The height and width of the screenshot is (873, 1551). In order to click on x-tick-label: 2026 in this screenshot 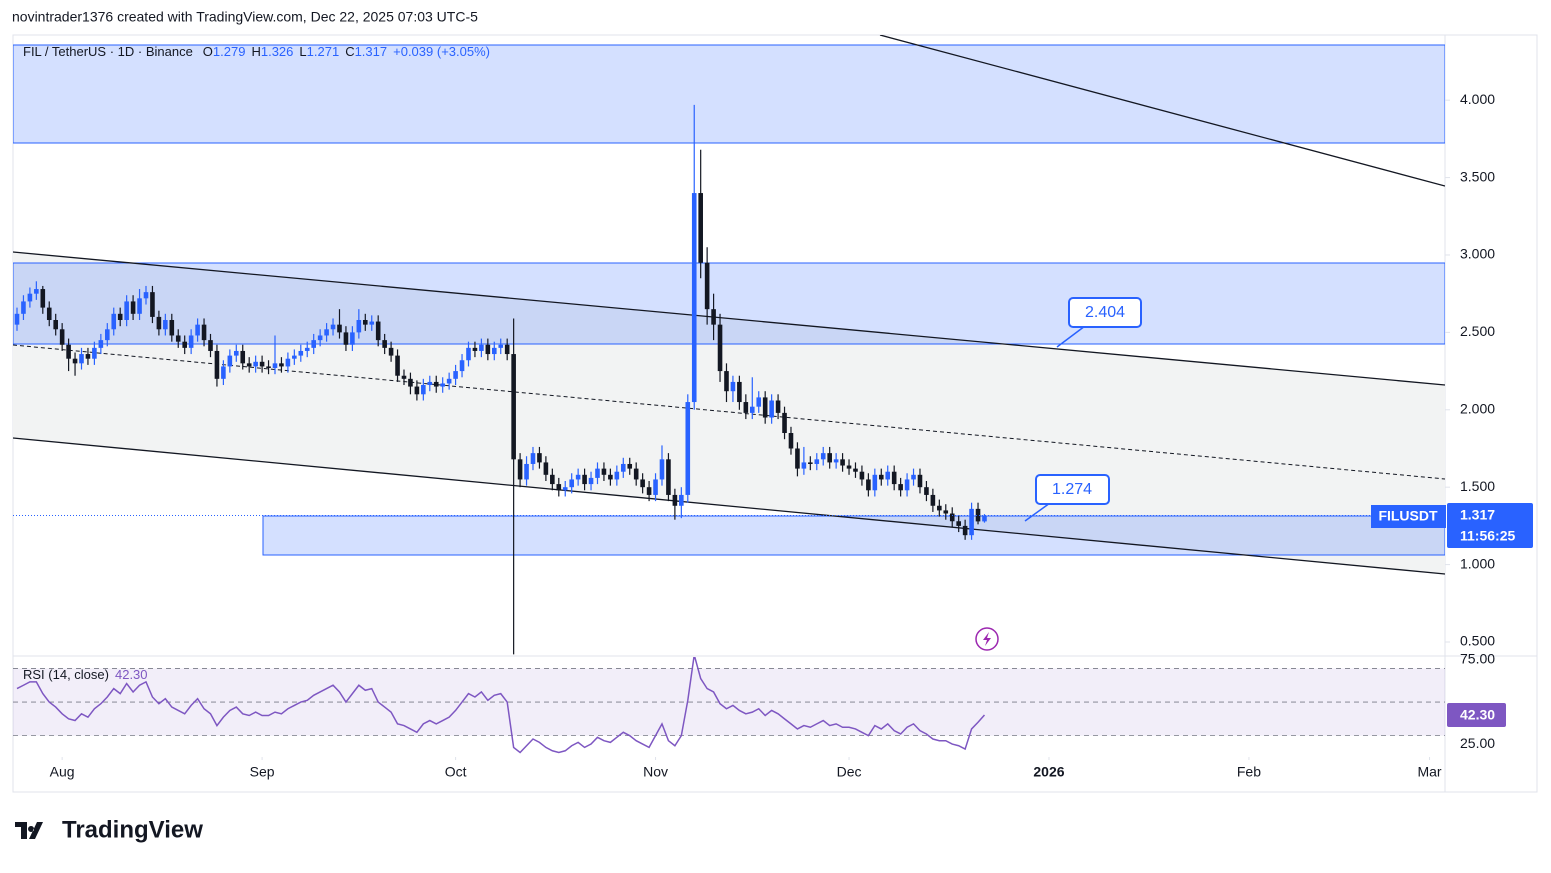, I will do `click(1048, 772)`.